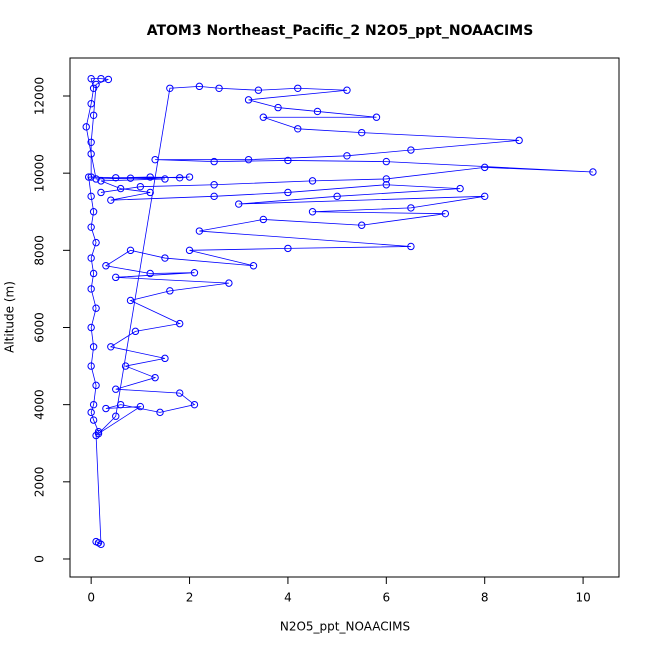  I want to click on x-tick-label: 8, so click(485, 598).